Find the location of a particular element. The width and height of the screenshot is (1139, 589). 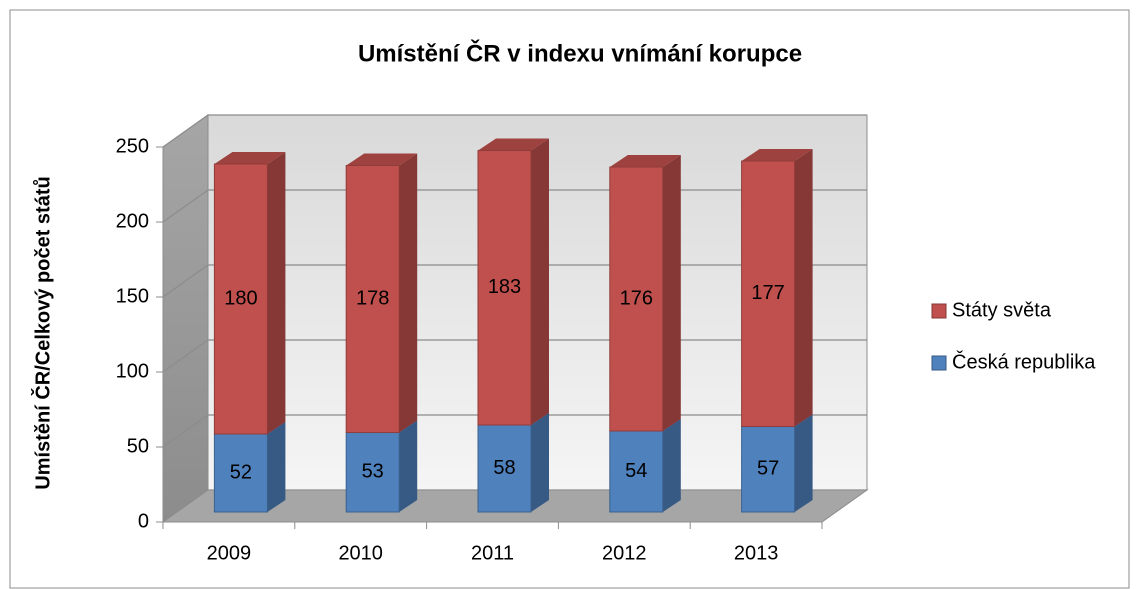

legend-label: Státy světa is located at coordinates (1002, 310).